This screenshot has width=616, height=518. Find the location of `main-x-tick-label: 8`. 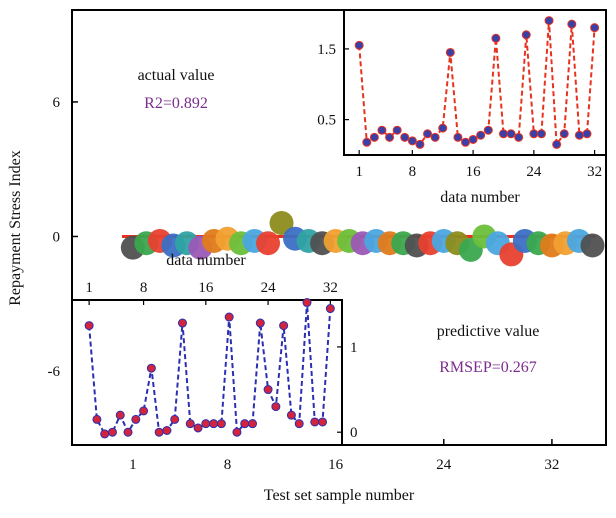

main-x-tick-label: 8 is located at coordinates (228, 465).